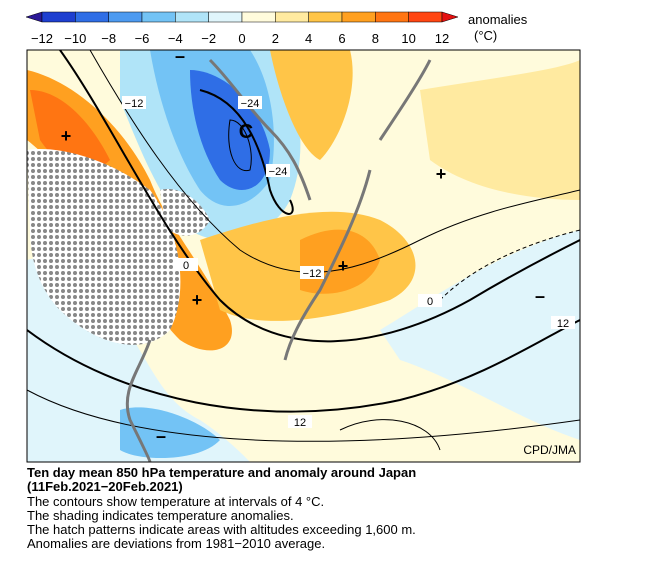 This screenshot has height=570, width=650. Describe the element at coordinates (442, 38) in the screenshot. I see `colorbar-tick-label: 12` at that location.